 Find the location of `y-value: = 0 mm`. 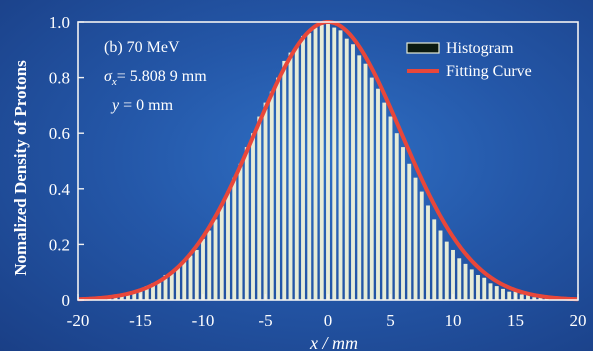

y-value: = 0 mm is located at coordinates (146, 105).